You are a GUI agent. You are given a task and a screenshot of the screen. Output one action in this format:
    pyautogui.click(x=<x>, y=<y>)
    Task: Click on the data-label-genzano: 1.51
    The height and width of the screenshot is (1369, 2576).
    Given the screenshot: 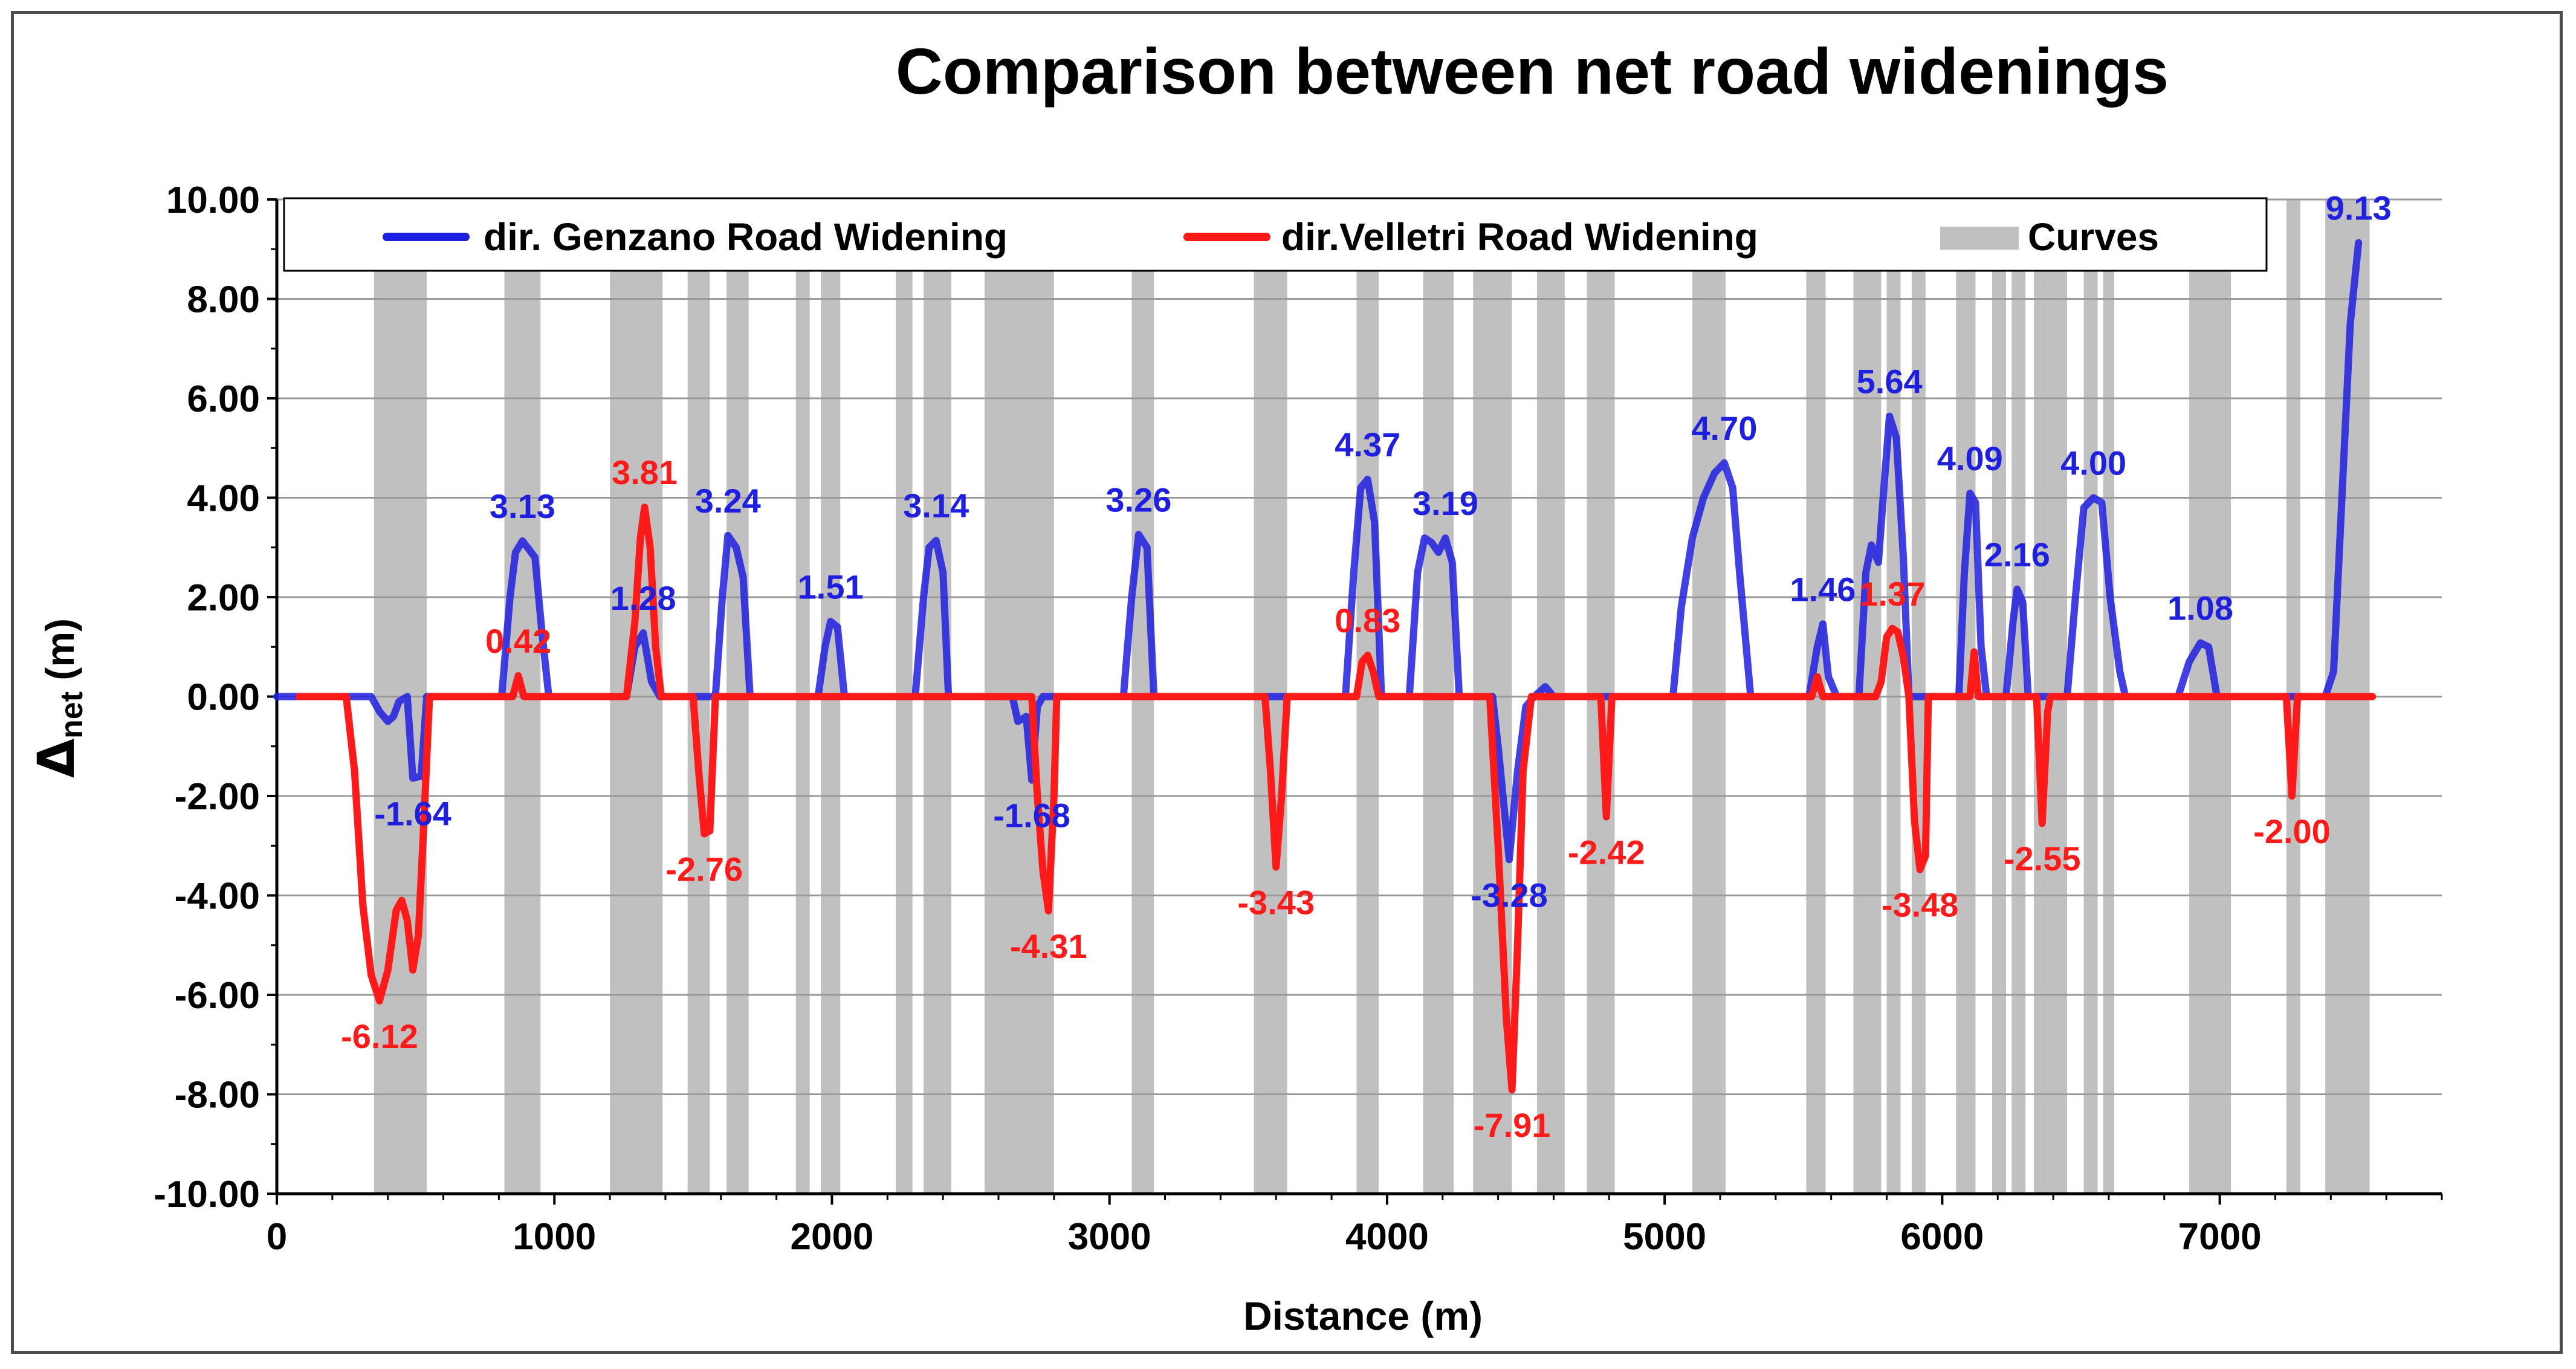 What is the action you would take?
    pyautogui.click(x=831, y=587)
    